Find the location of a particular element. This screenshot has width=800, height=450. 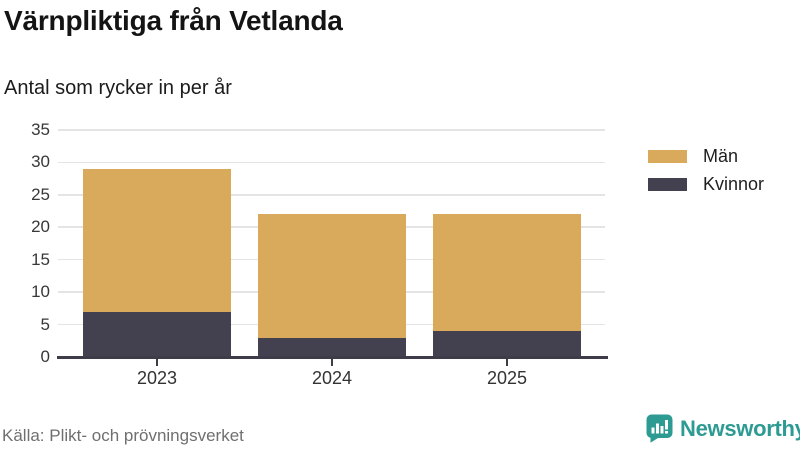

newsworthy-logo-icon is located at coordinates (659, 428).